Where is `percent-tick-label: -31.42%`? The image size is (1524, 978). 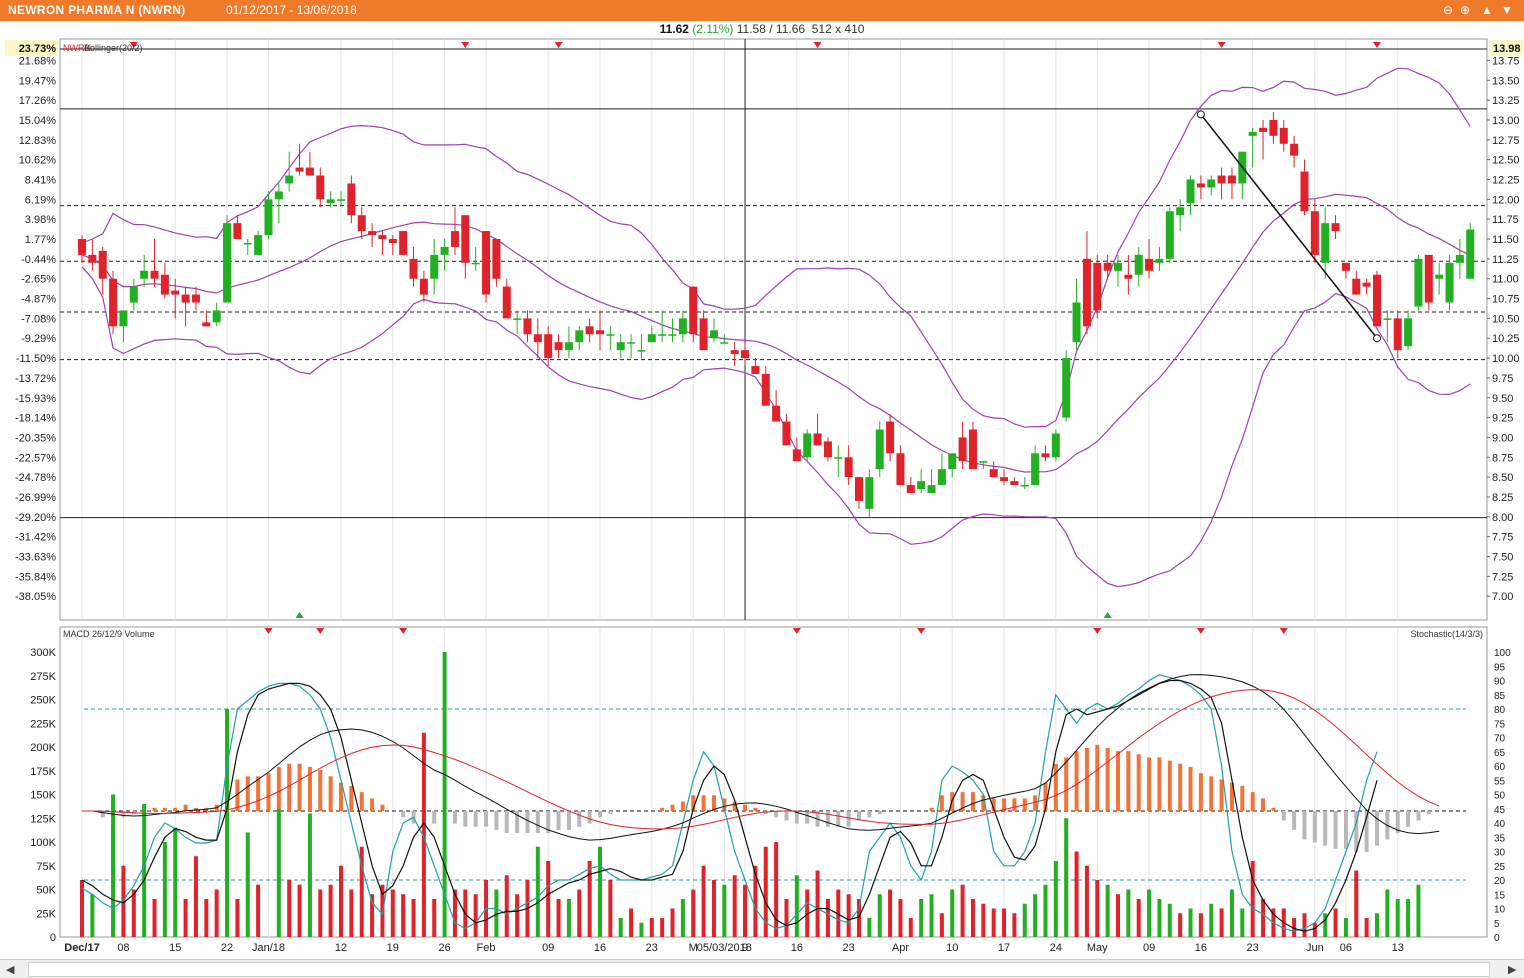 percent-tick-label: -31.42% is located at coordinates (35, 538).